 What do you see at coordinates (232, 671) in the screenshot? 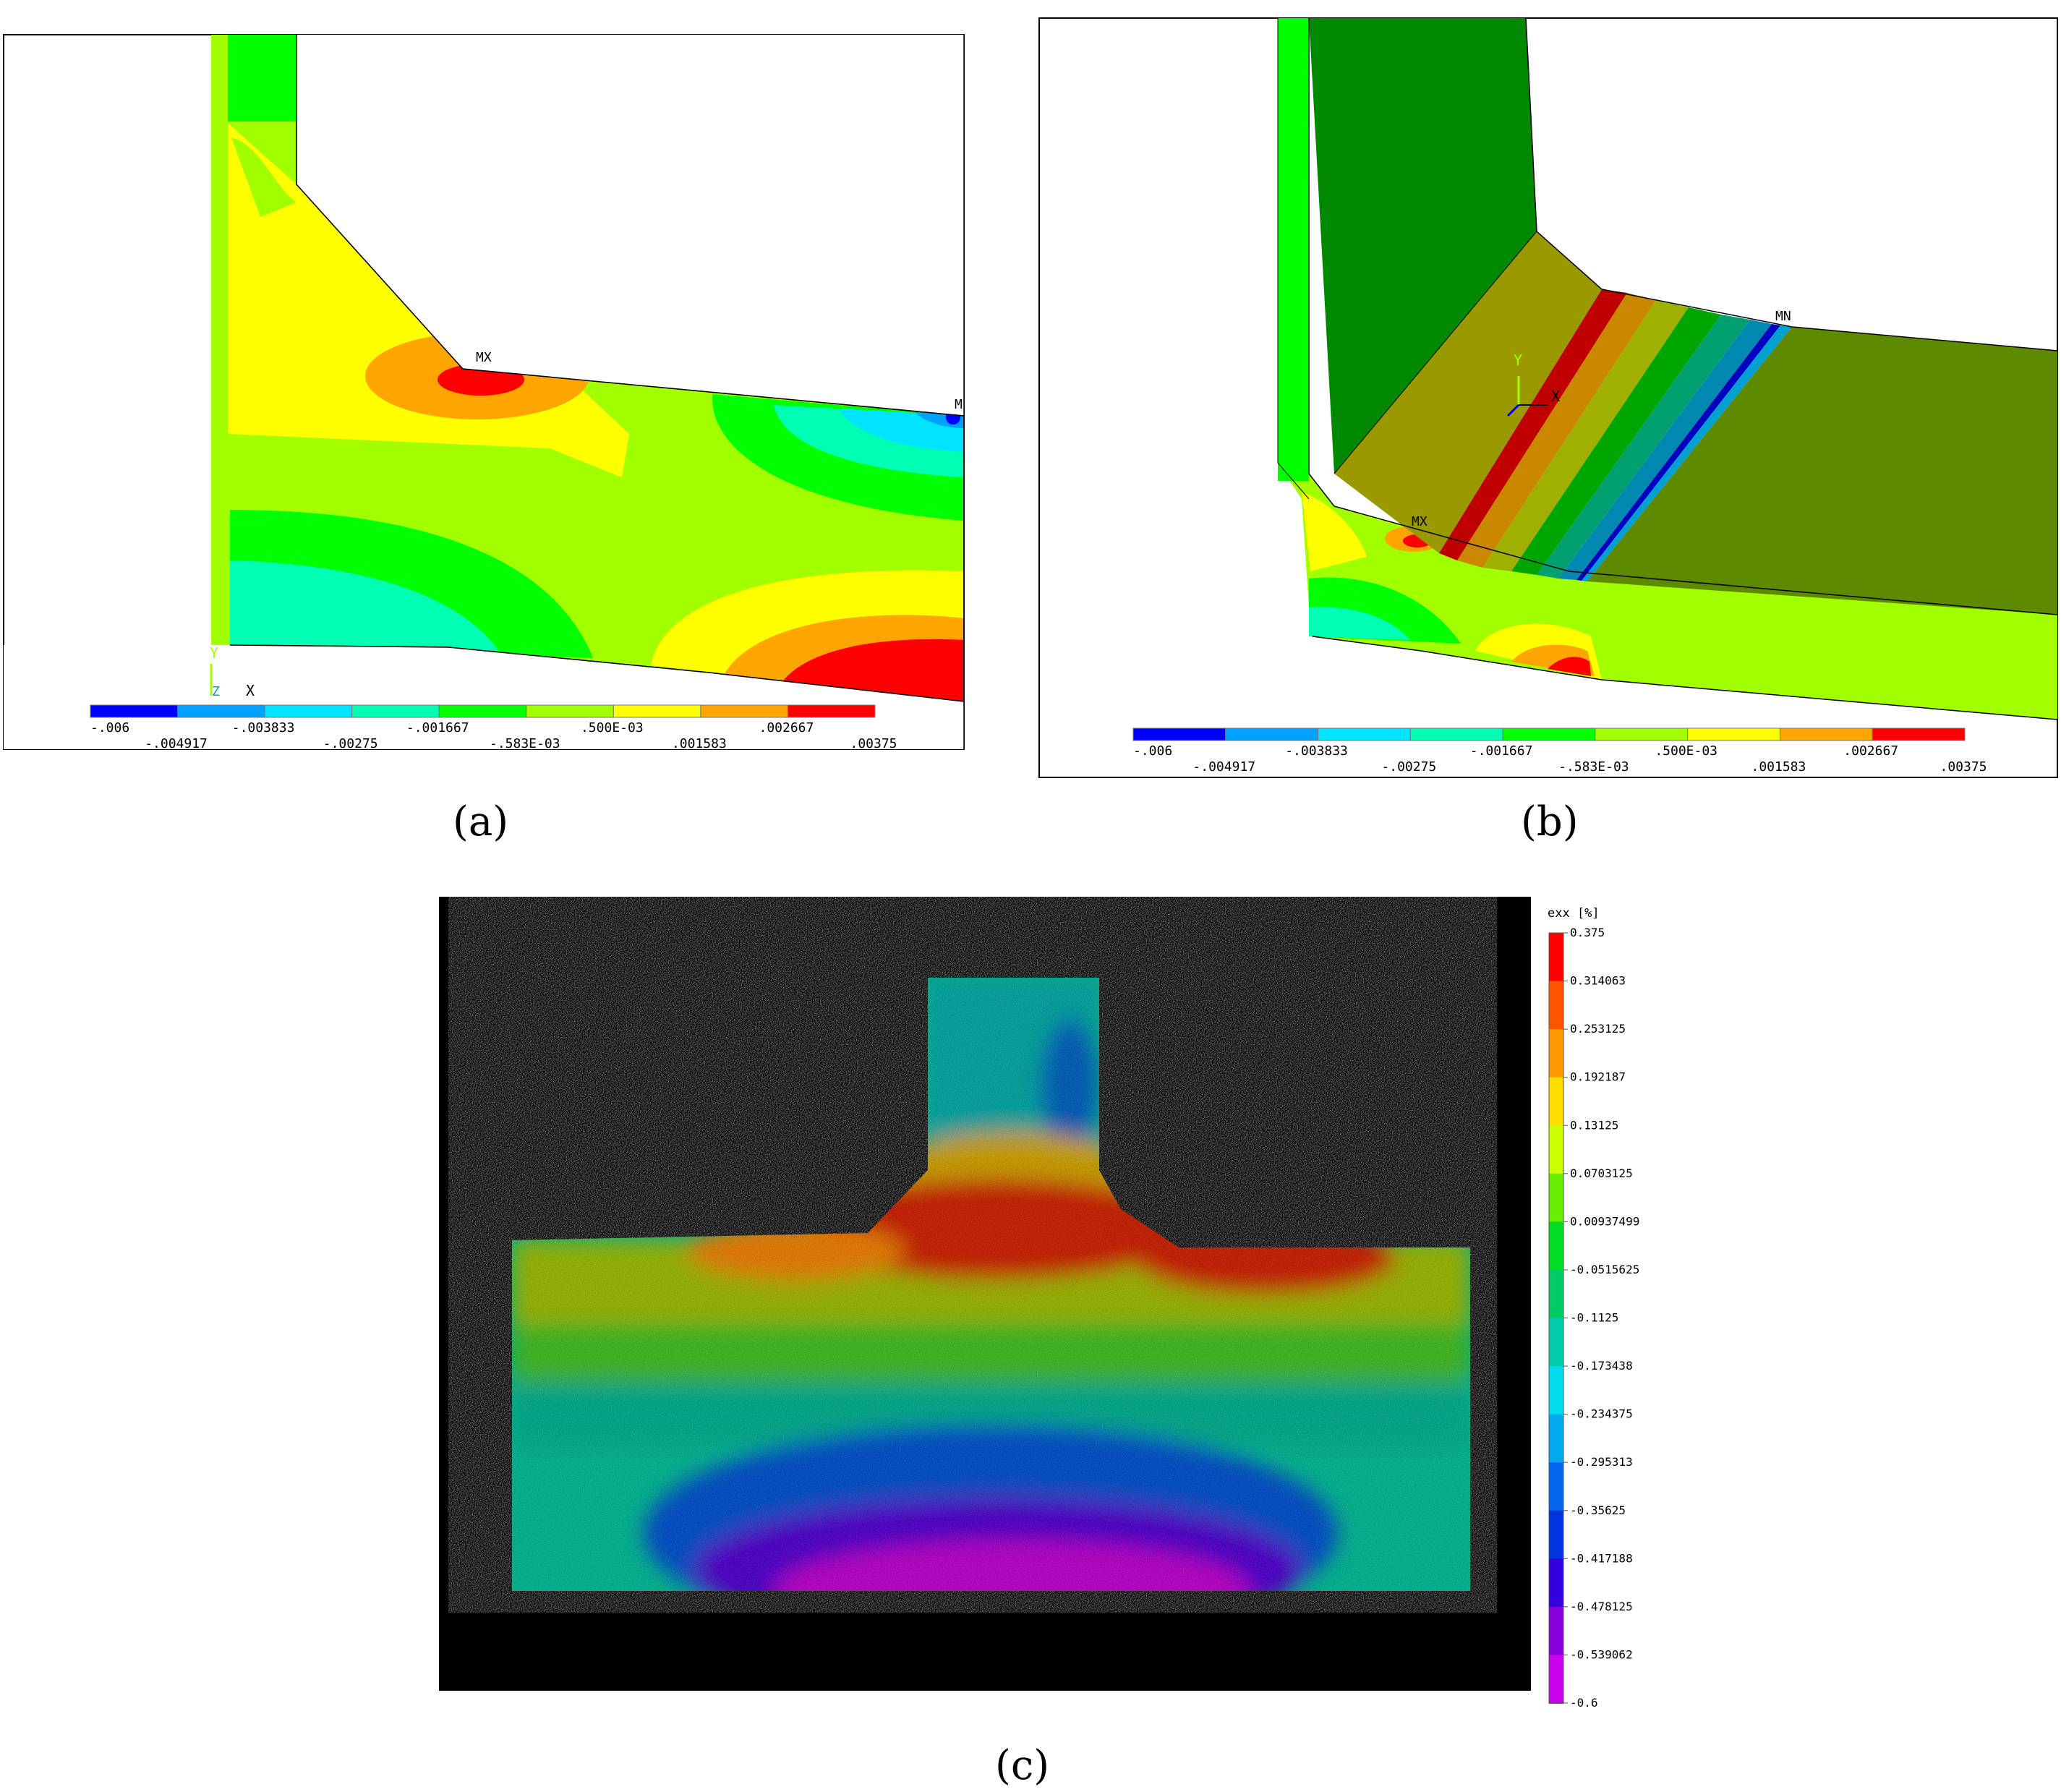
I see `panel-a-axis-triad: Y Z X` at bounding box center [232, 671].